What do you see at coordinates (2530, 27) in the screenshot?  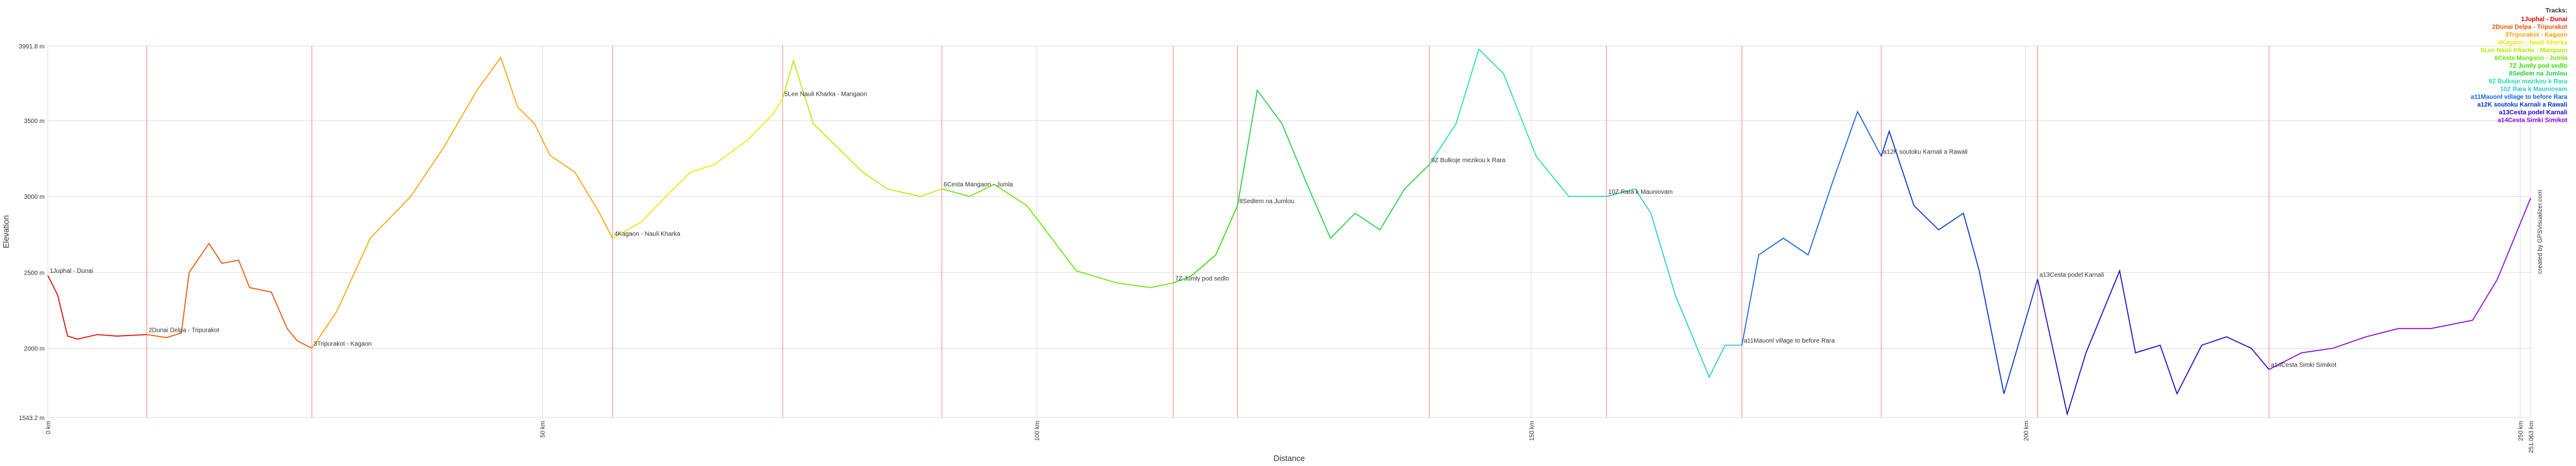 I see `legend-entry: 2Dunai Delpa - Tripurakot` at bounding box center [2530, 27].